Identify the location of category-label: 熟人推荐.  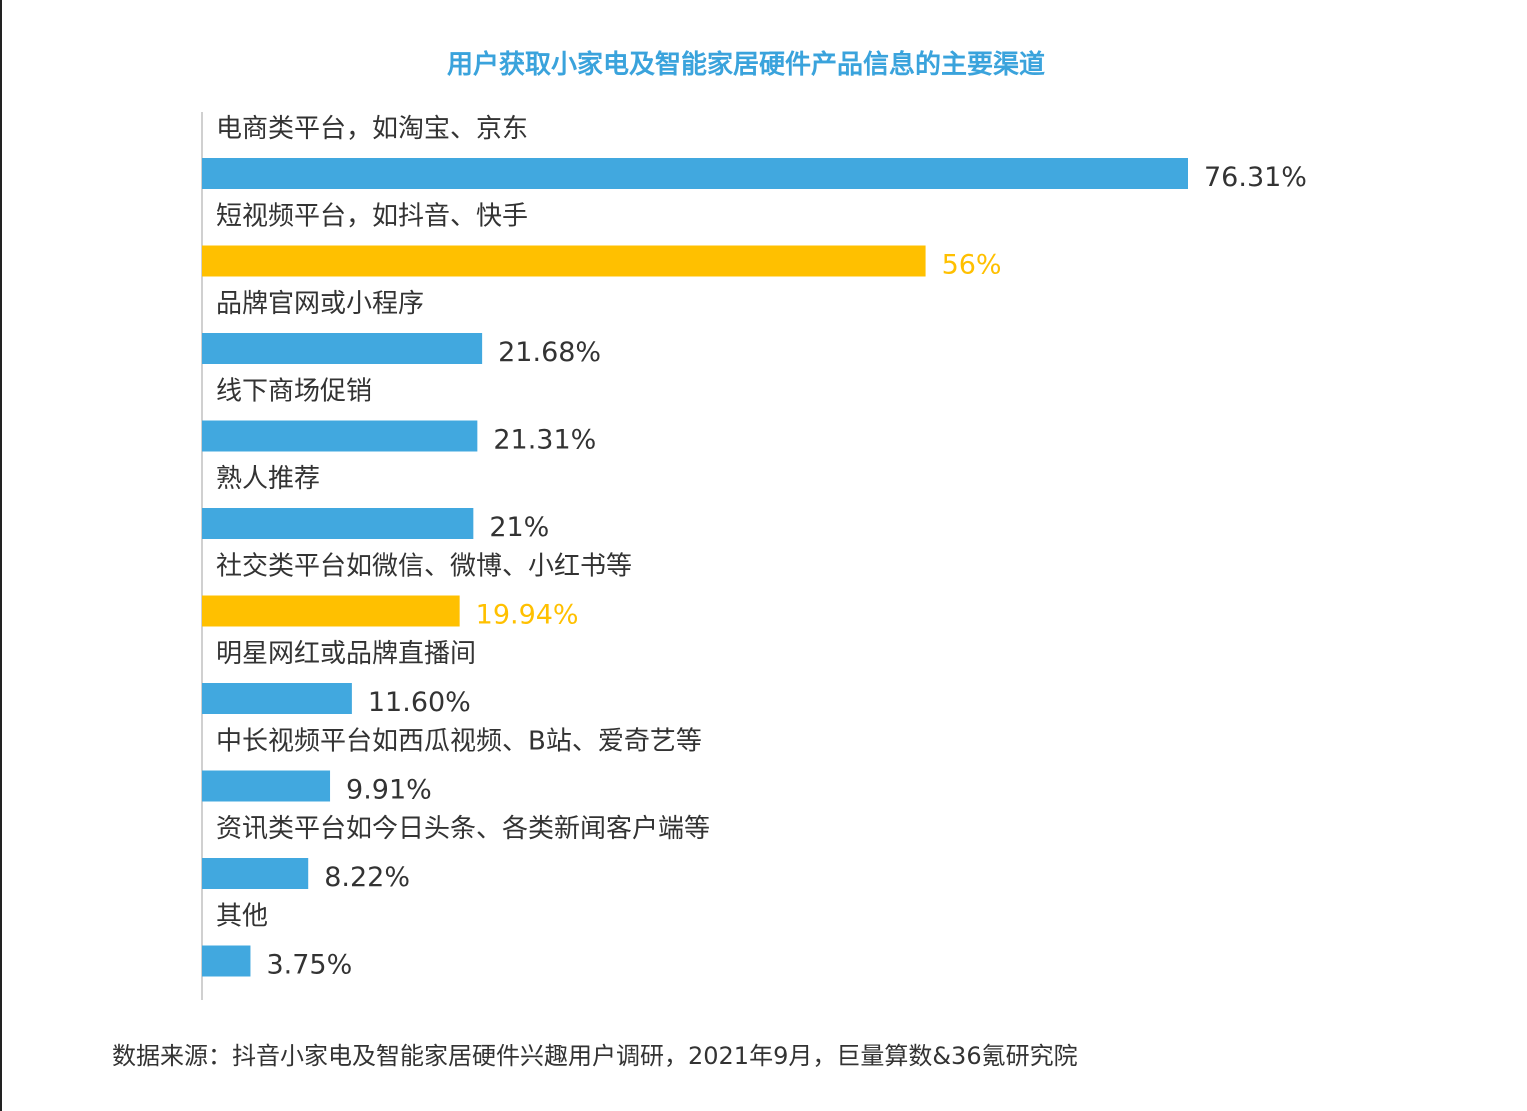
(268, 479).